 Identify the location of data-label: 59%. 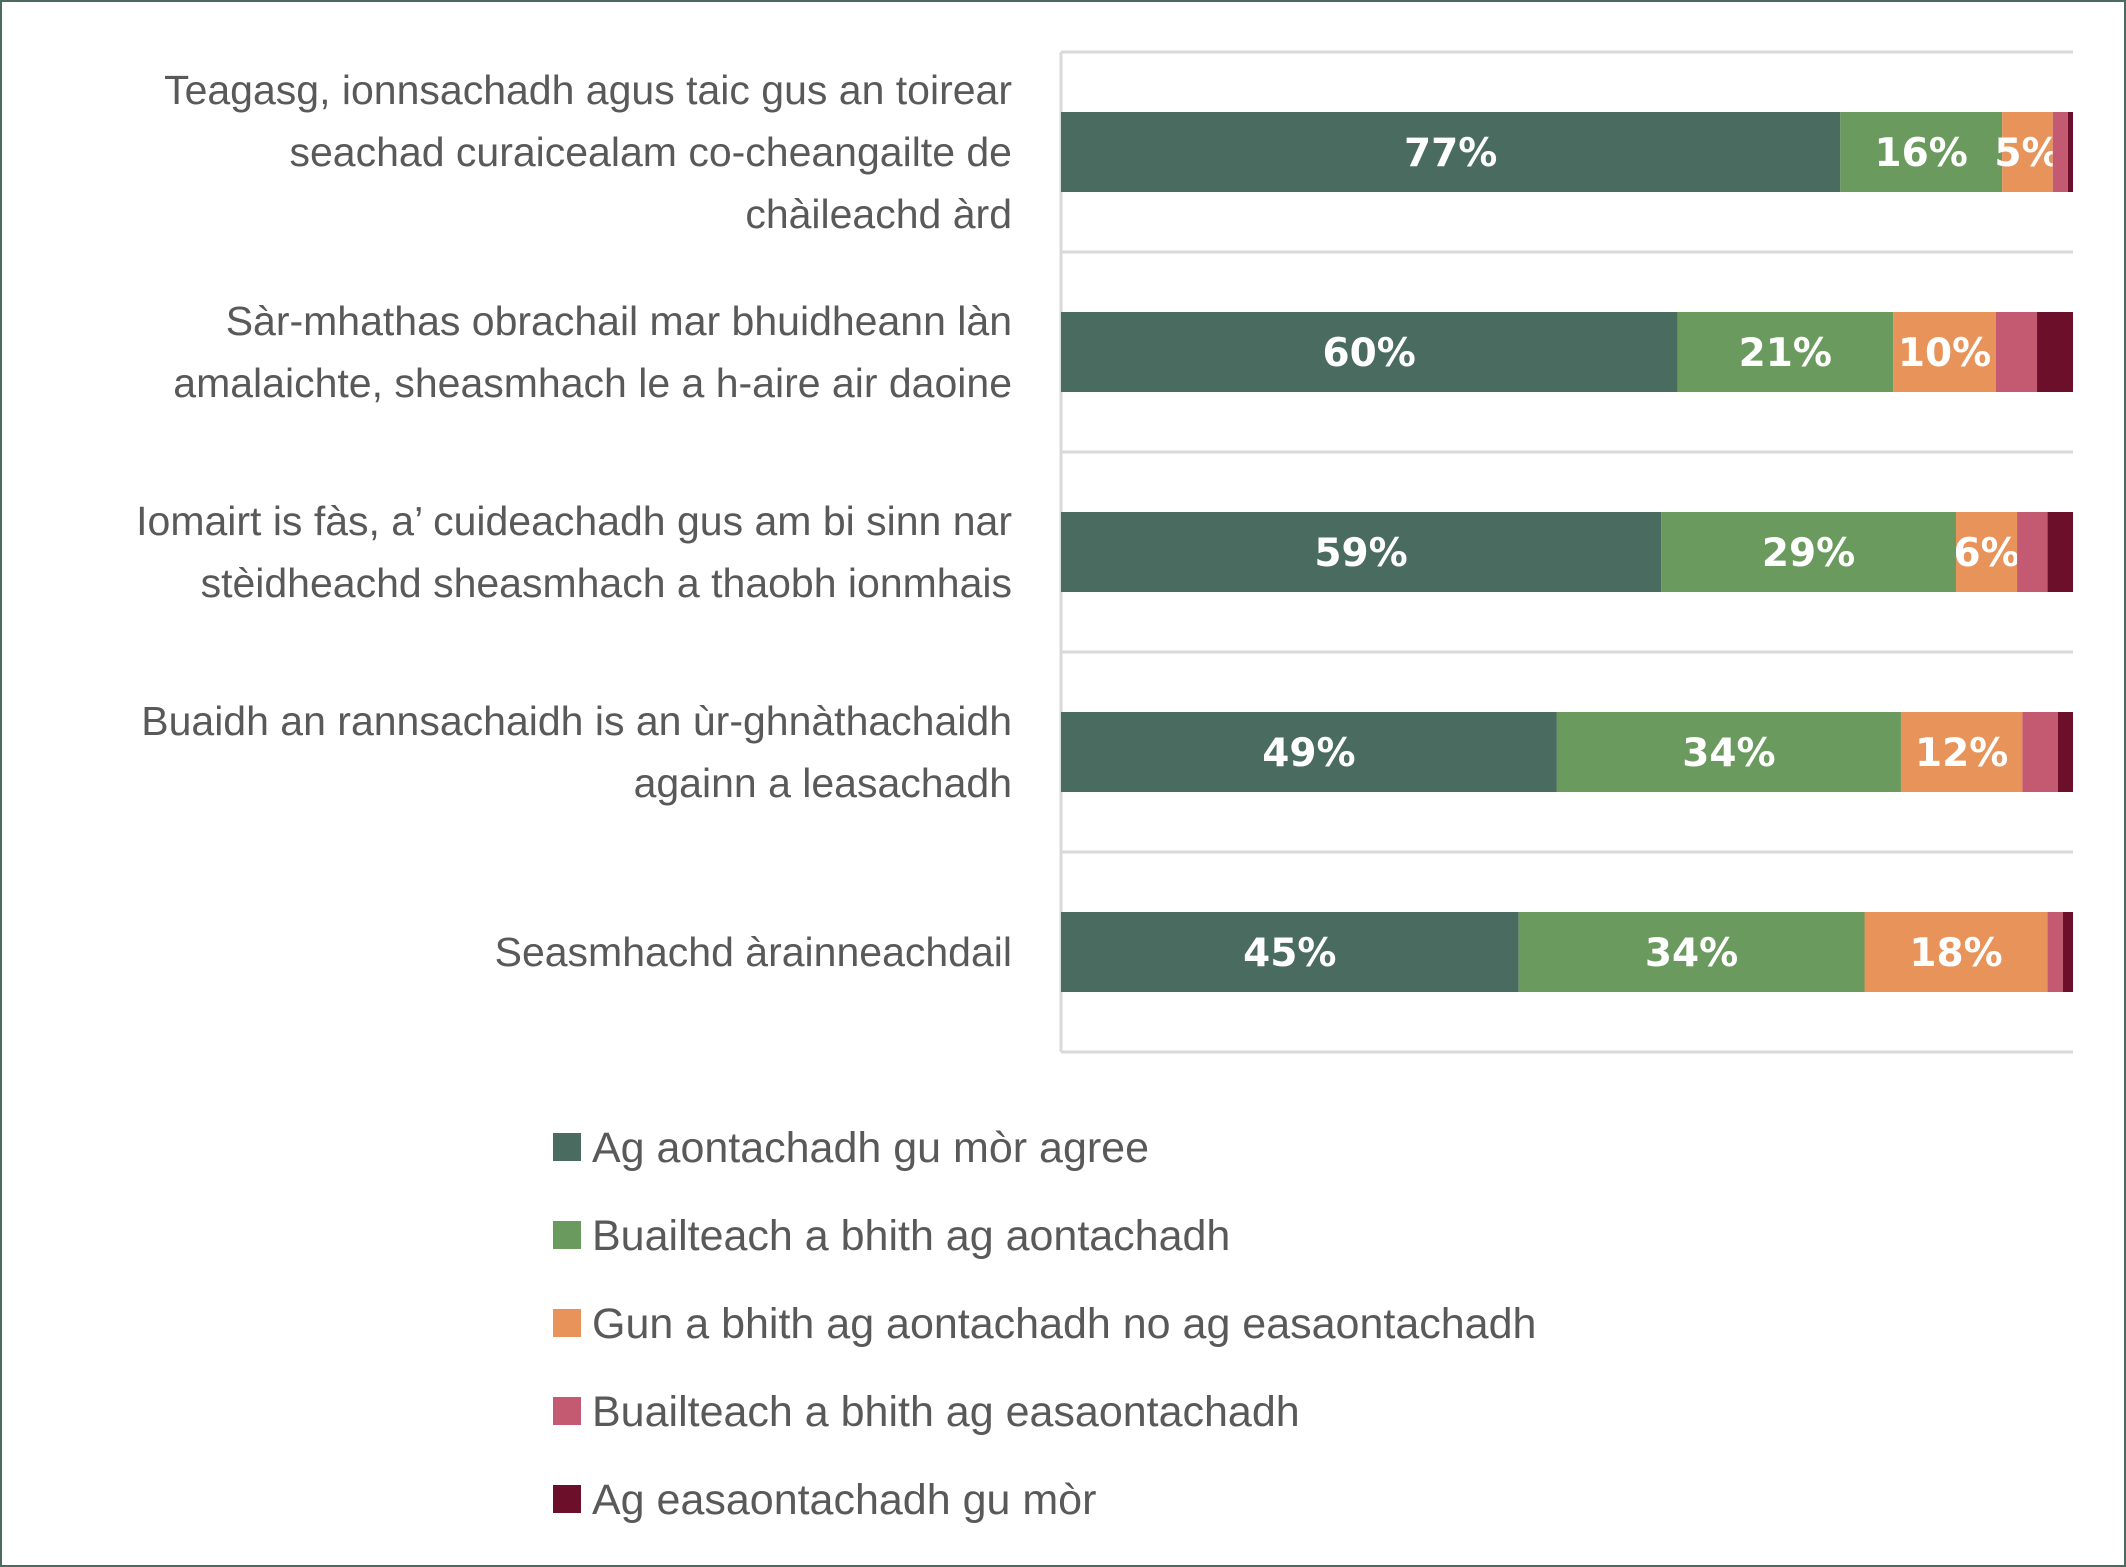
(1360, 553).